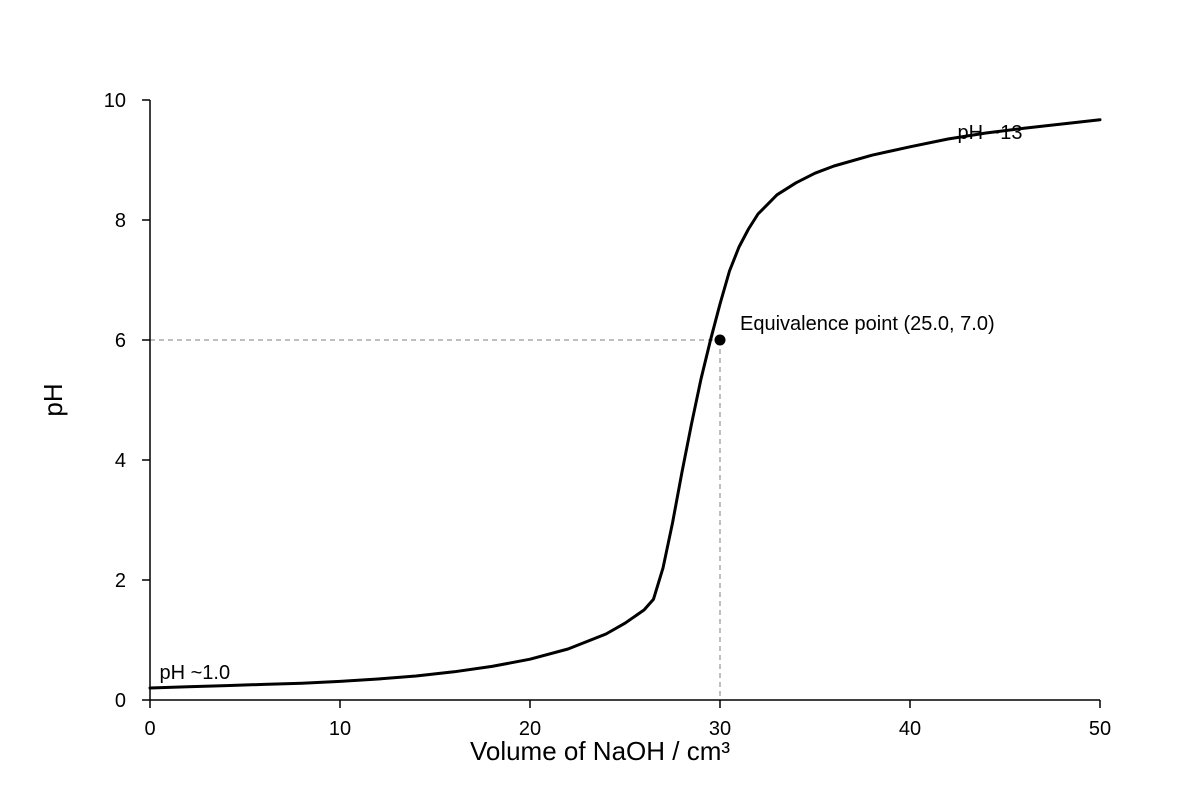 The height and width of the screenshot is (800, 1200). What do you see at coordinates (600, 751) in the screenshot?
I see `x-axis-title: Volume of NaOH / cm³` at bounding box center [600, 751].